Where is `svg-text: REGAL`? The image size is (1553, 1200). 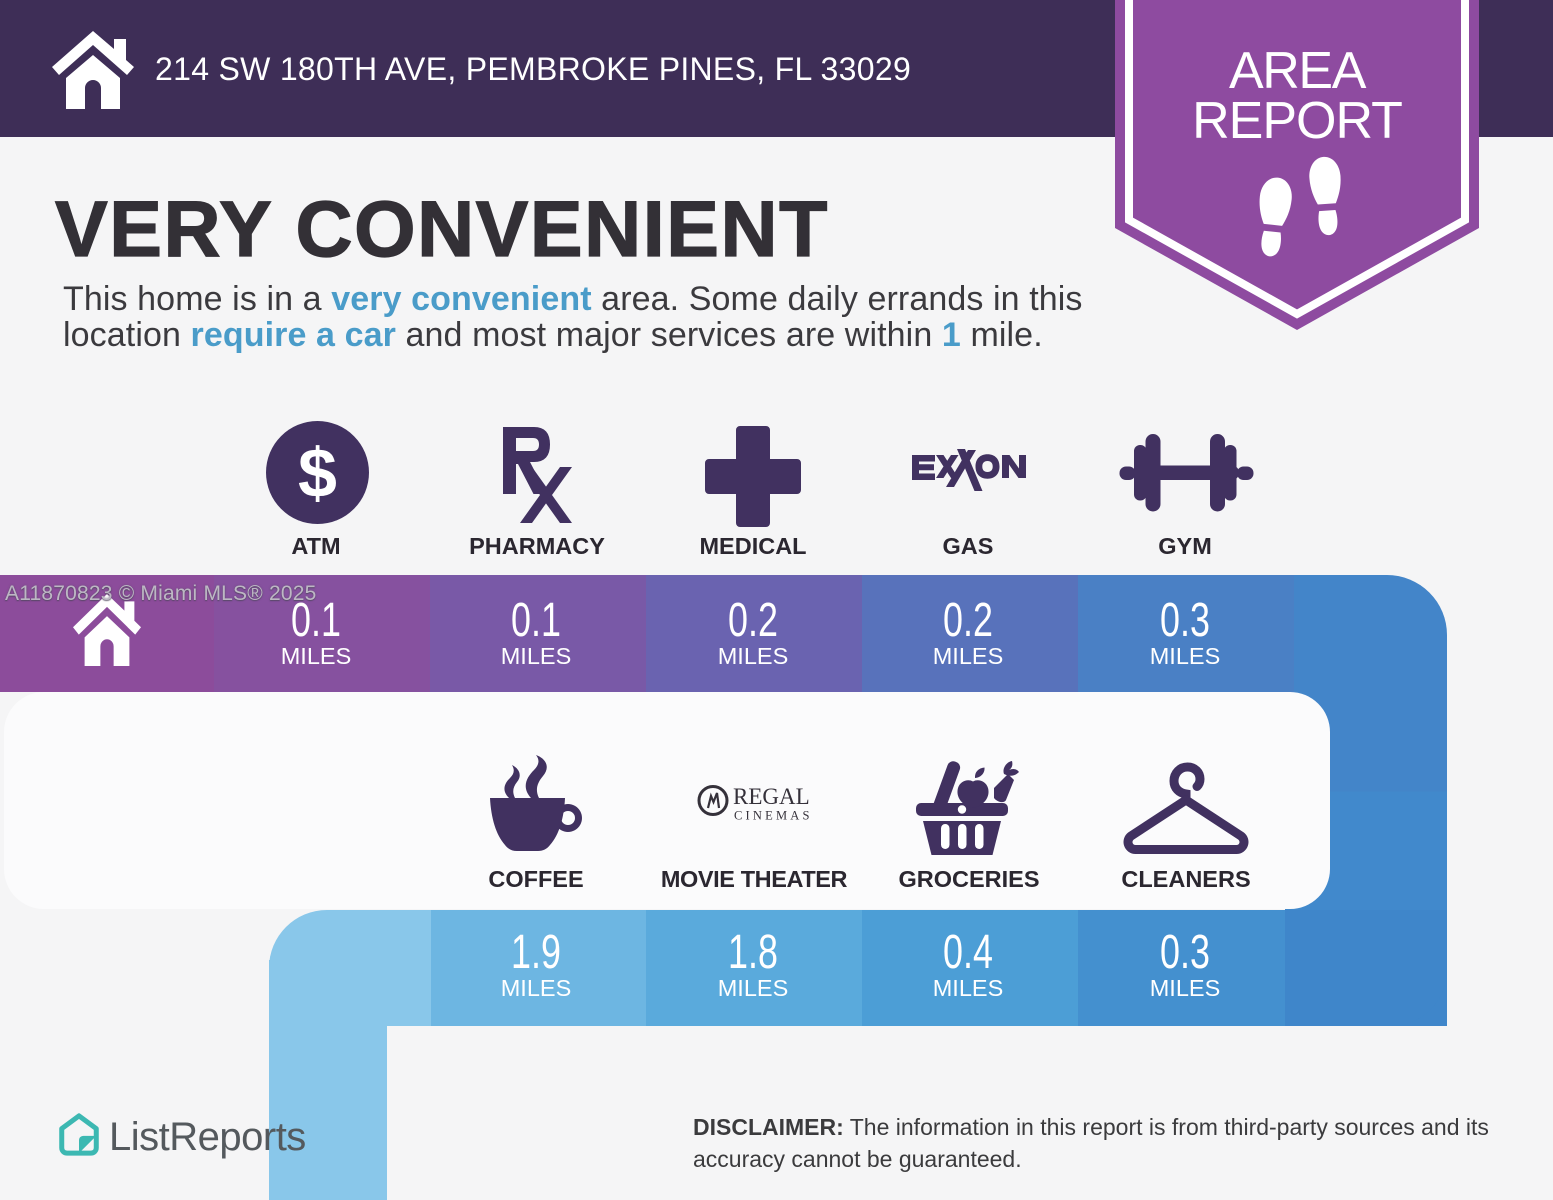
svg-text: REGAL is located at coordinates (771, 796).